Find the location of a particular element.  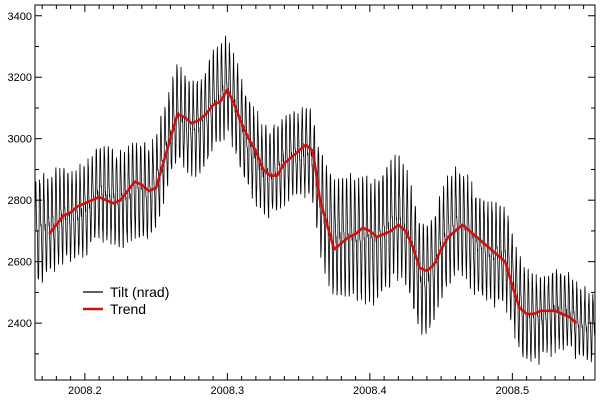

legend: Tilt (nrad) Trend is located at coordinates (126, 300).